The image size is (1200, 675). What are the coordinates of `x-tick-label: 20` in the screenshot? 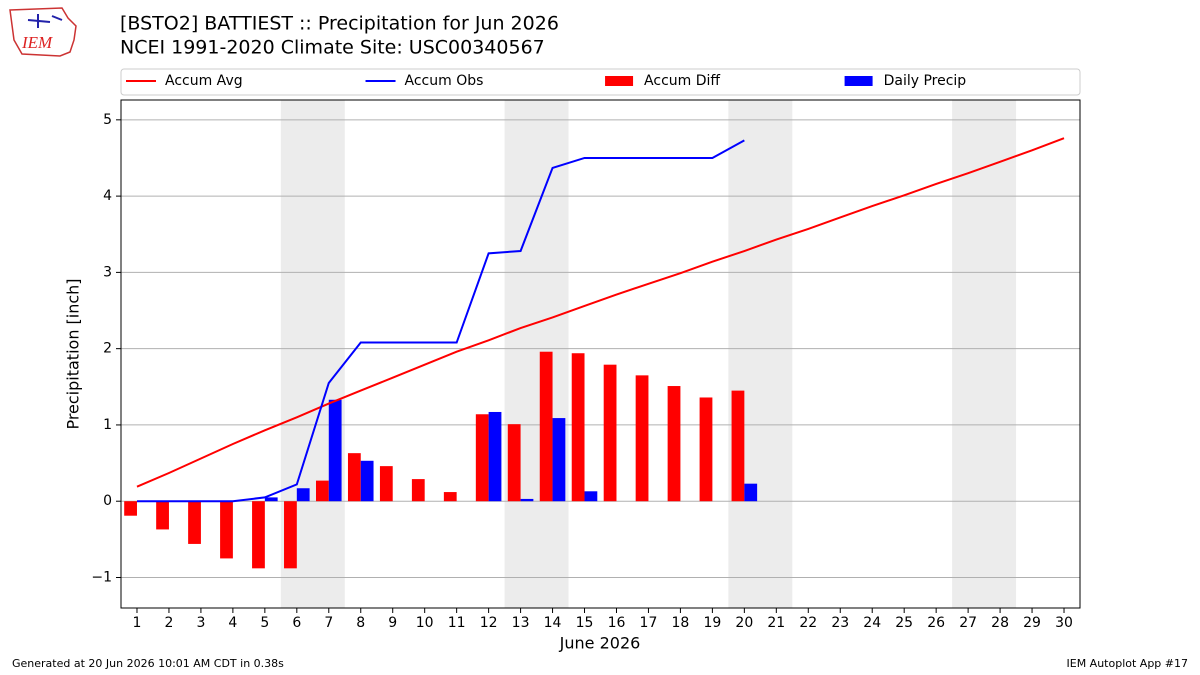 It's located at (744, 623).